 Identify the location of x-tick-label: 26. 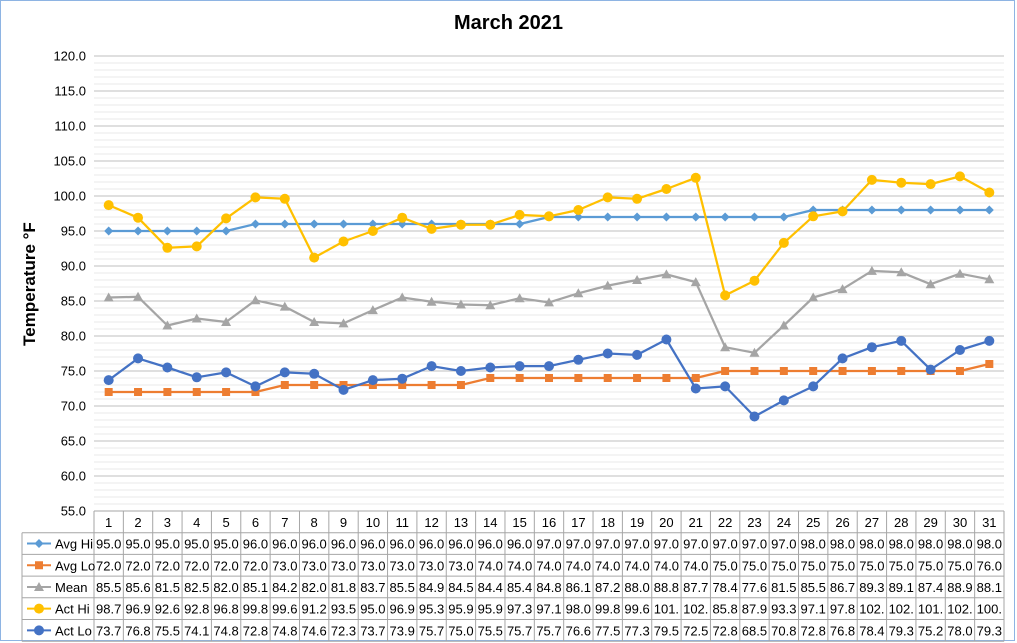
(842, 522).